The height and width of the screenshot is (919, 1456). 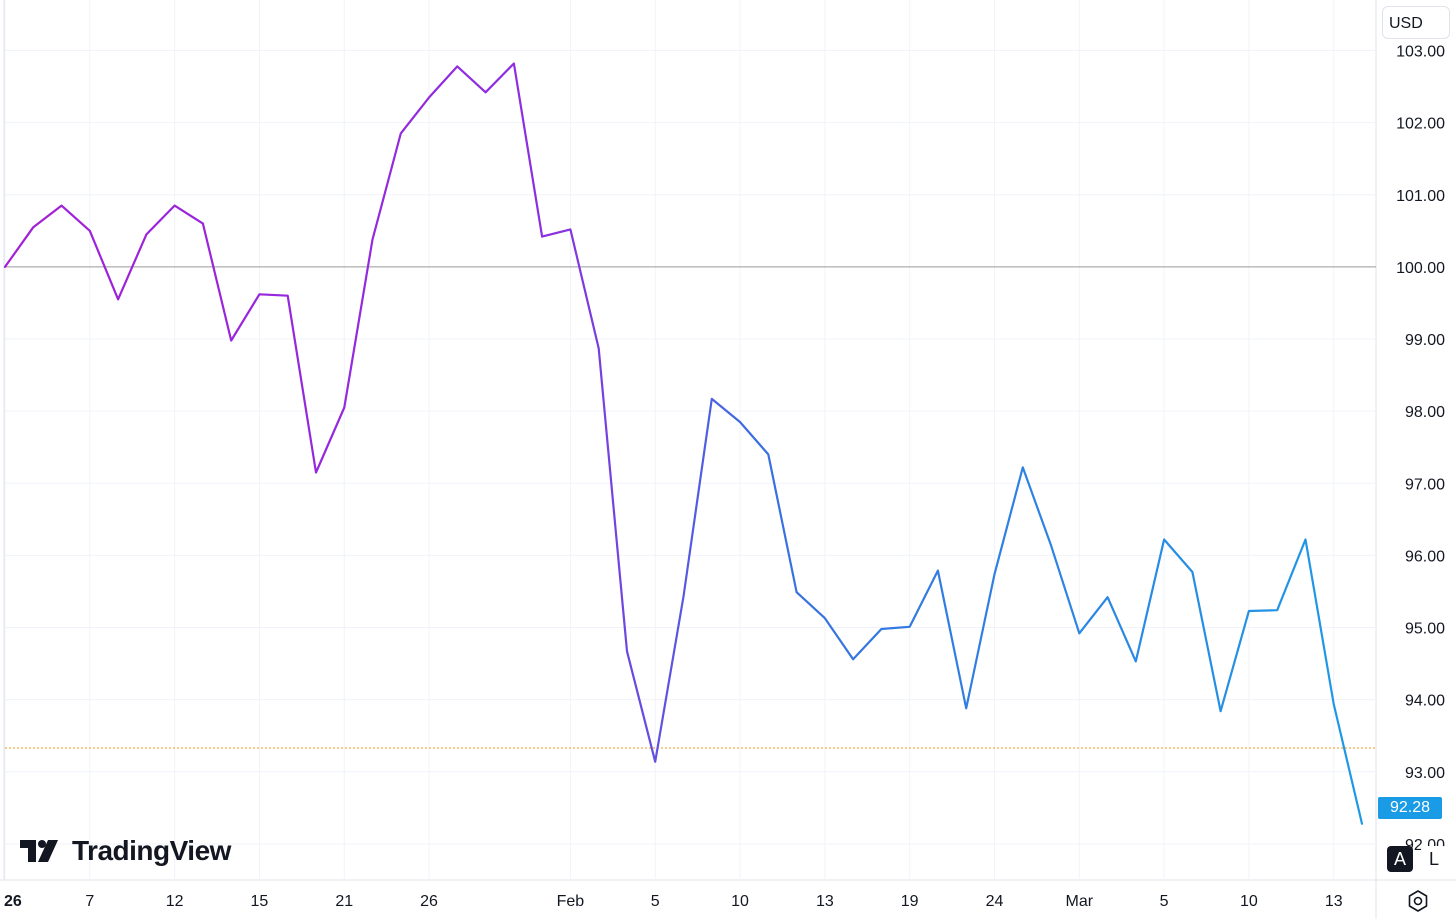 I want to click on auto-scale-button: A, so click(x=1400, y=859).